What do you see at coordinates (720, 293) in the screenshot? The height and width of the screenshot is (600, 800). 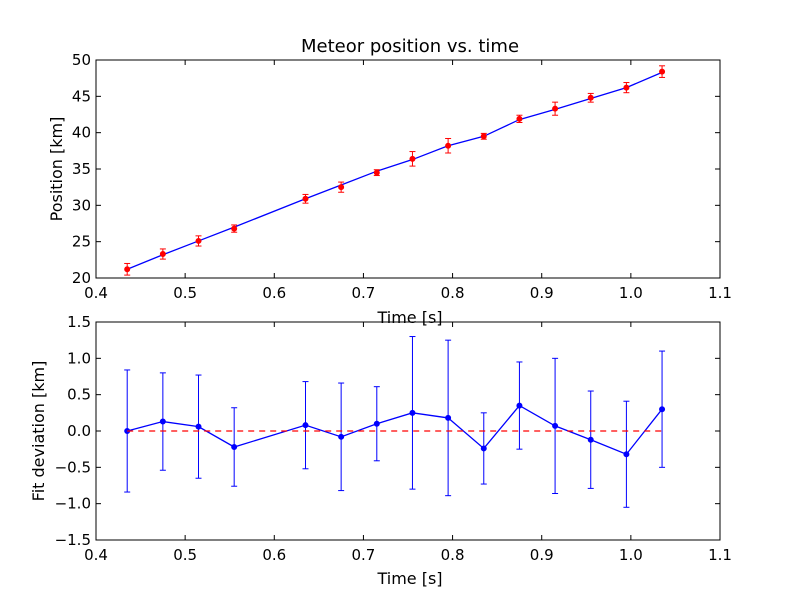 I see `position-x-tick-label: 1.1` at bounding box center [720, 293].